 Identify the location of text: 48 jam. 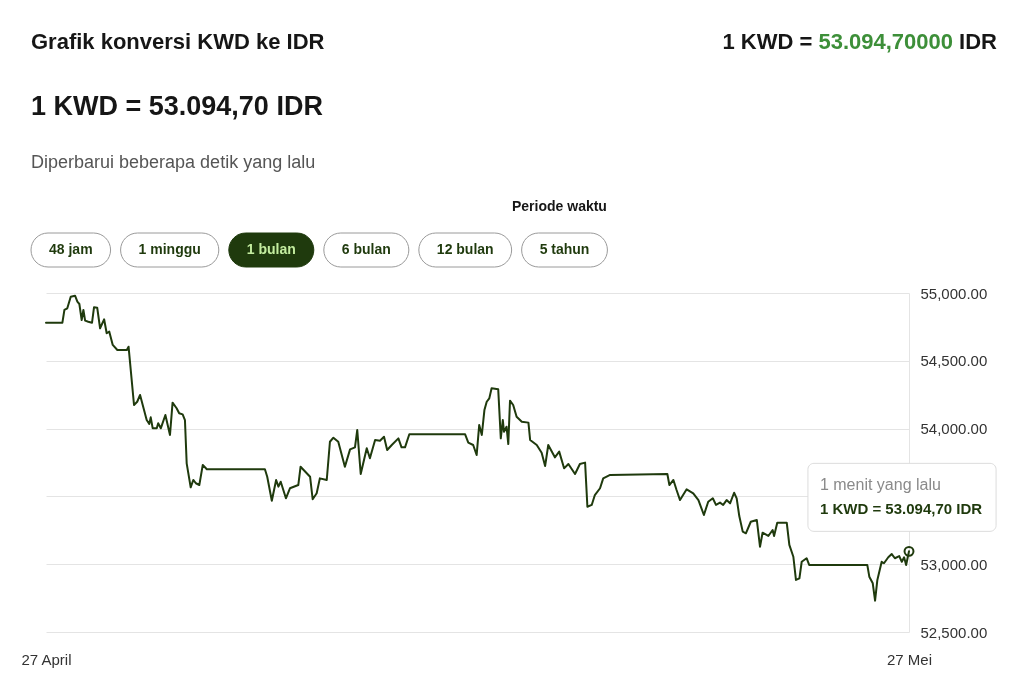
(70, 249).